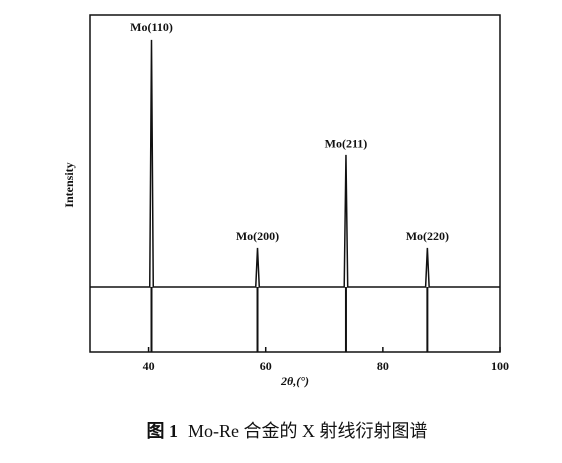 The image size is (562, 463). Describe the element at coordinates (500, 366) in the screenshot. I see `x-tick-label: 100` at that location.